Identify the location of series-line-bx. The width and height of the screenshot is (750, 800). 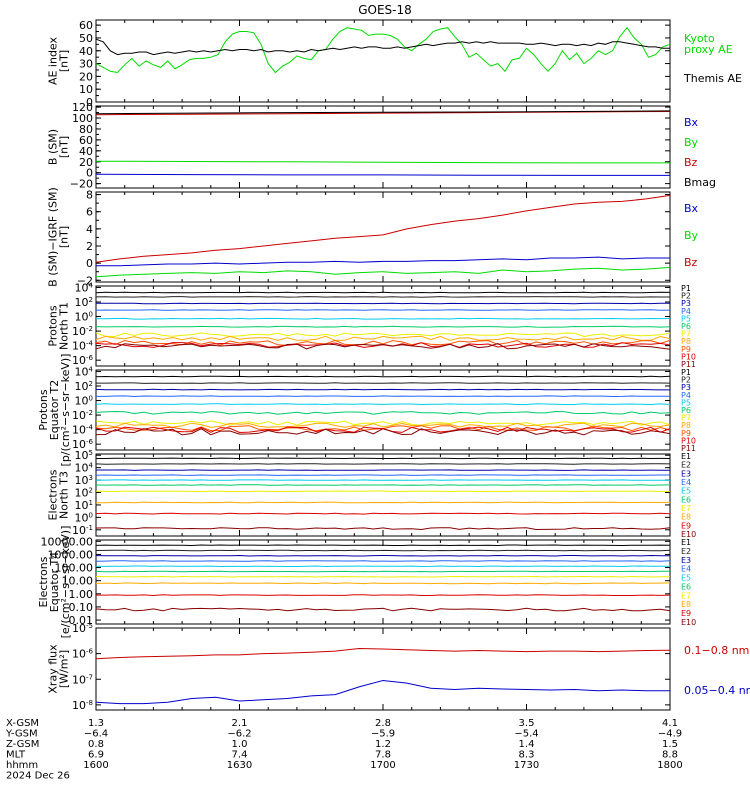
(382, 174).